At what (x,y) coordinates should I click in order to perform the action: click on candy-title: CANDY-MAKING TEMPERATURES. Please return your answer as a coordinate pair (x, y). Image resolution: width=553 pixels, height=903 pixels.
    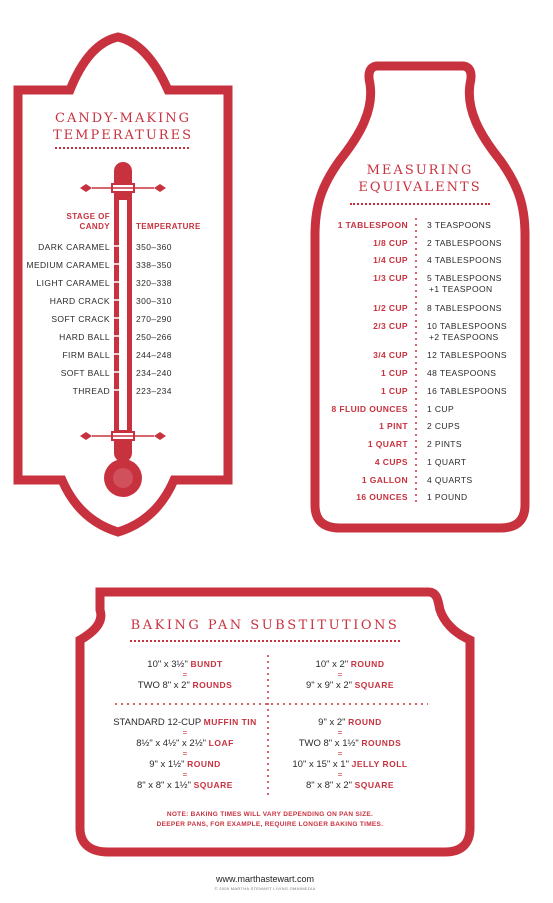
    Looking at the image, I should click on (123, 127).